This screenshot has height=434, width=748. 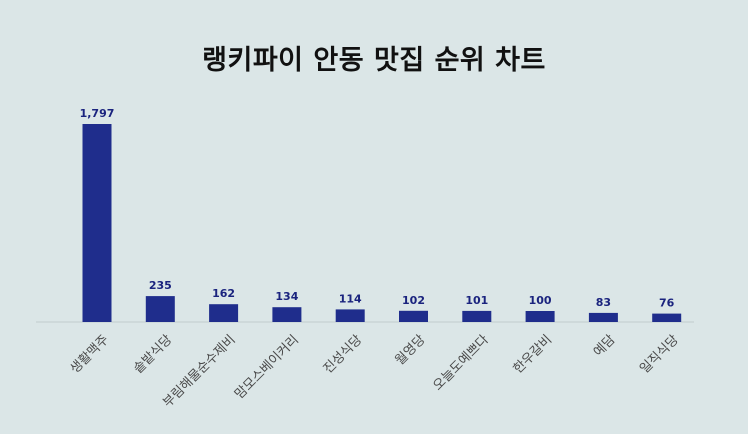 I want to click on x-tick-label-7: 오늘도예쁘다, so click(x=460, y=362).